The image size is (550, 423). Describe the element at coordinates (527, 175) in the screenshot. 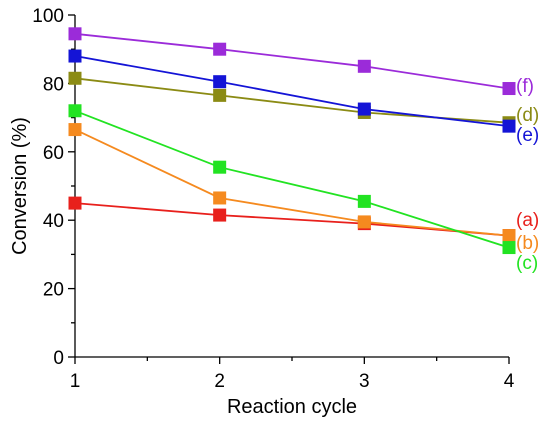

I see `series-labels: (a)(b)(c) (d)(e) (f)` at that location.